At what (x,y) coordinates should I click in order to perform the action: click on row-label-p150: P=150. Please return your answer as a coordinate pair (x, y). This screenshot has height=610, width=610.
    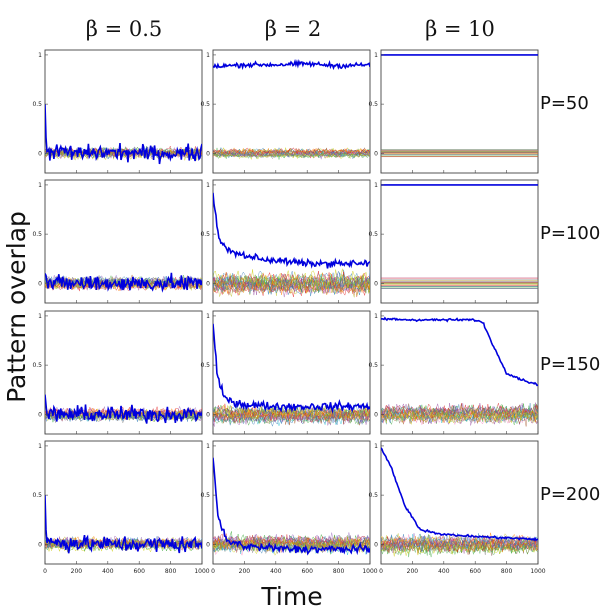
    Looking at the image, I should click on (570, 364).